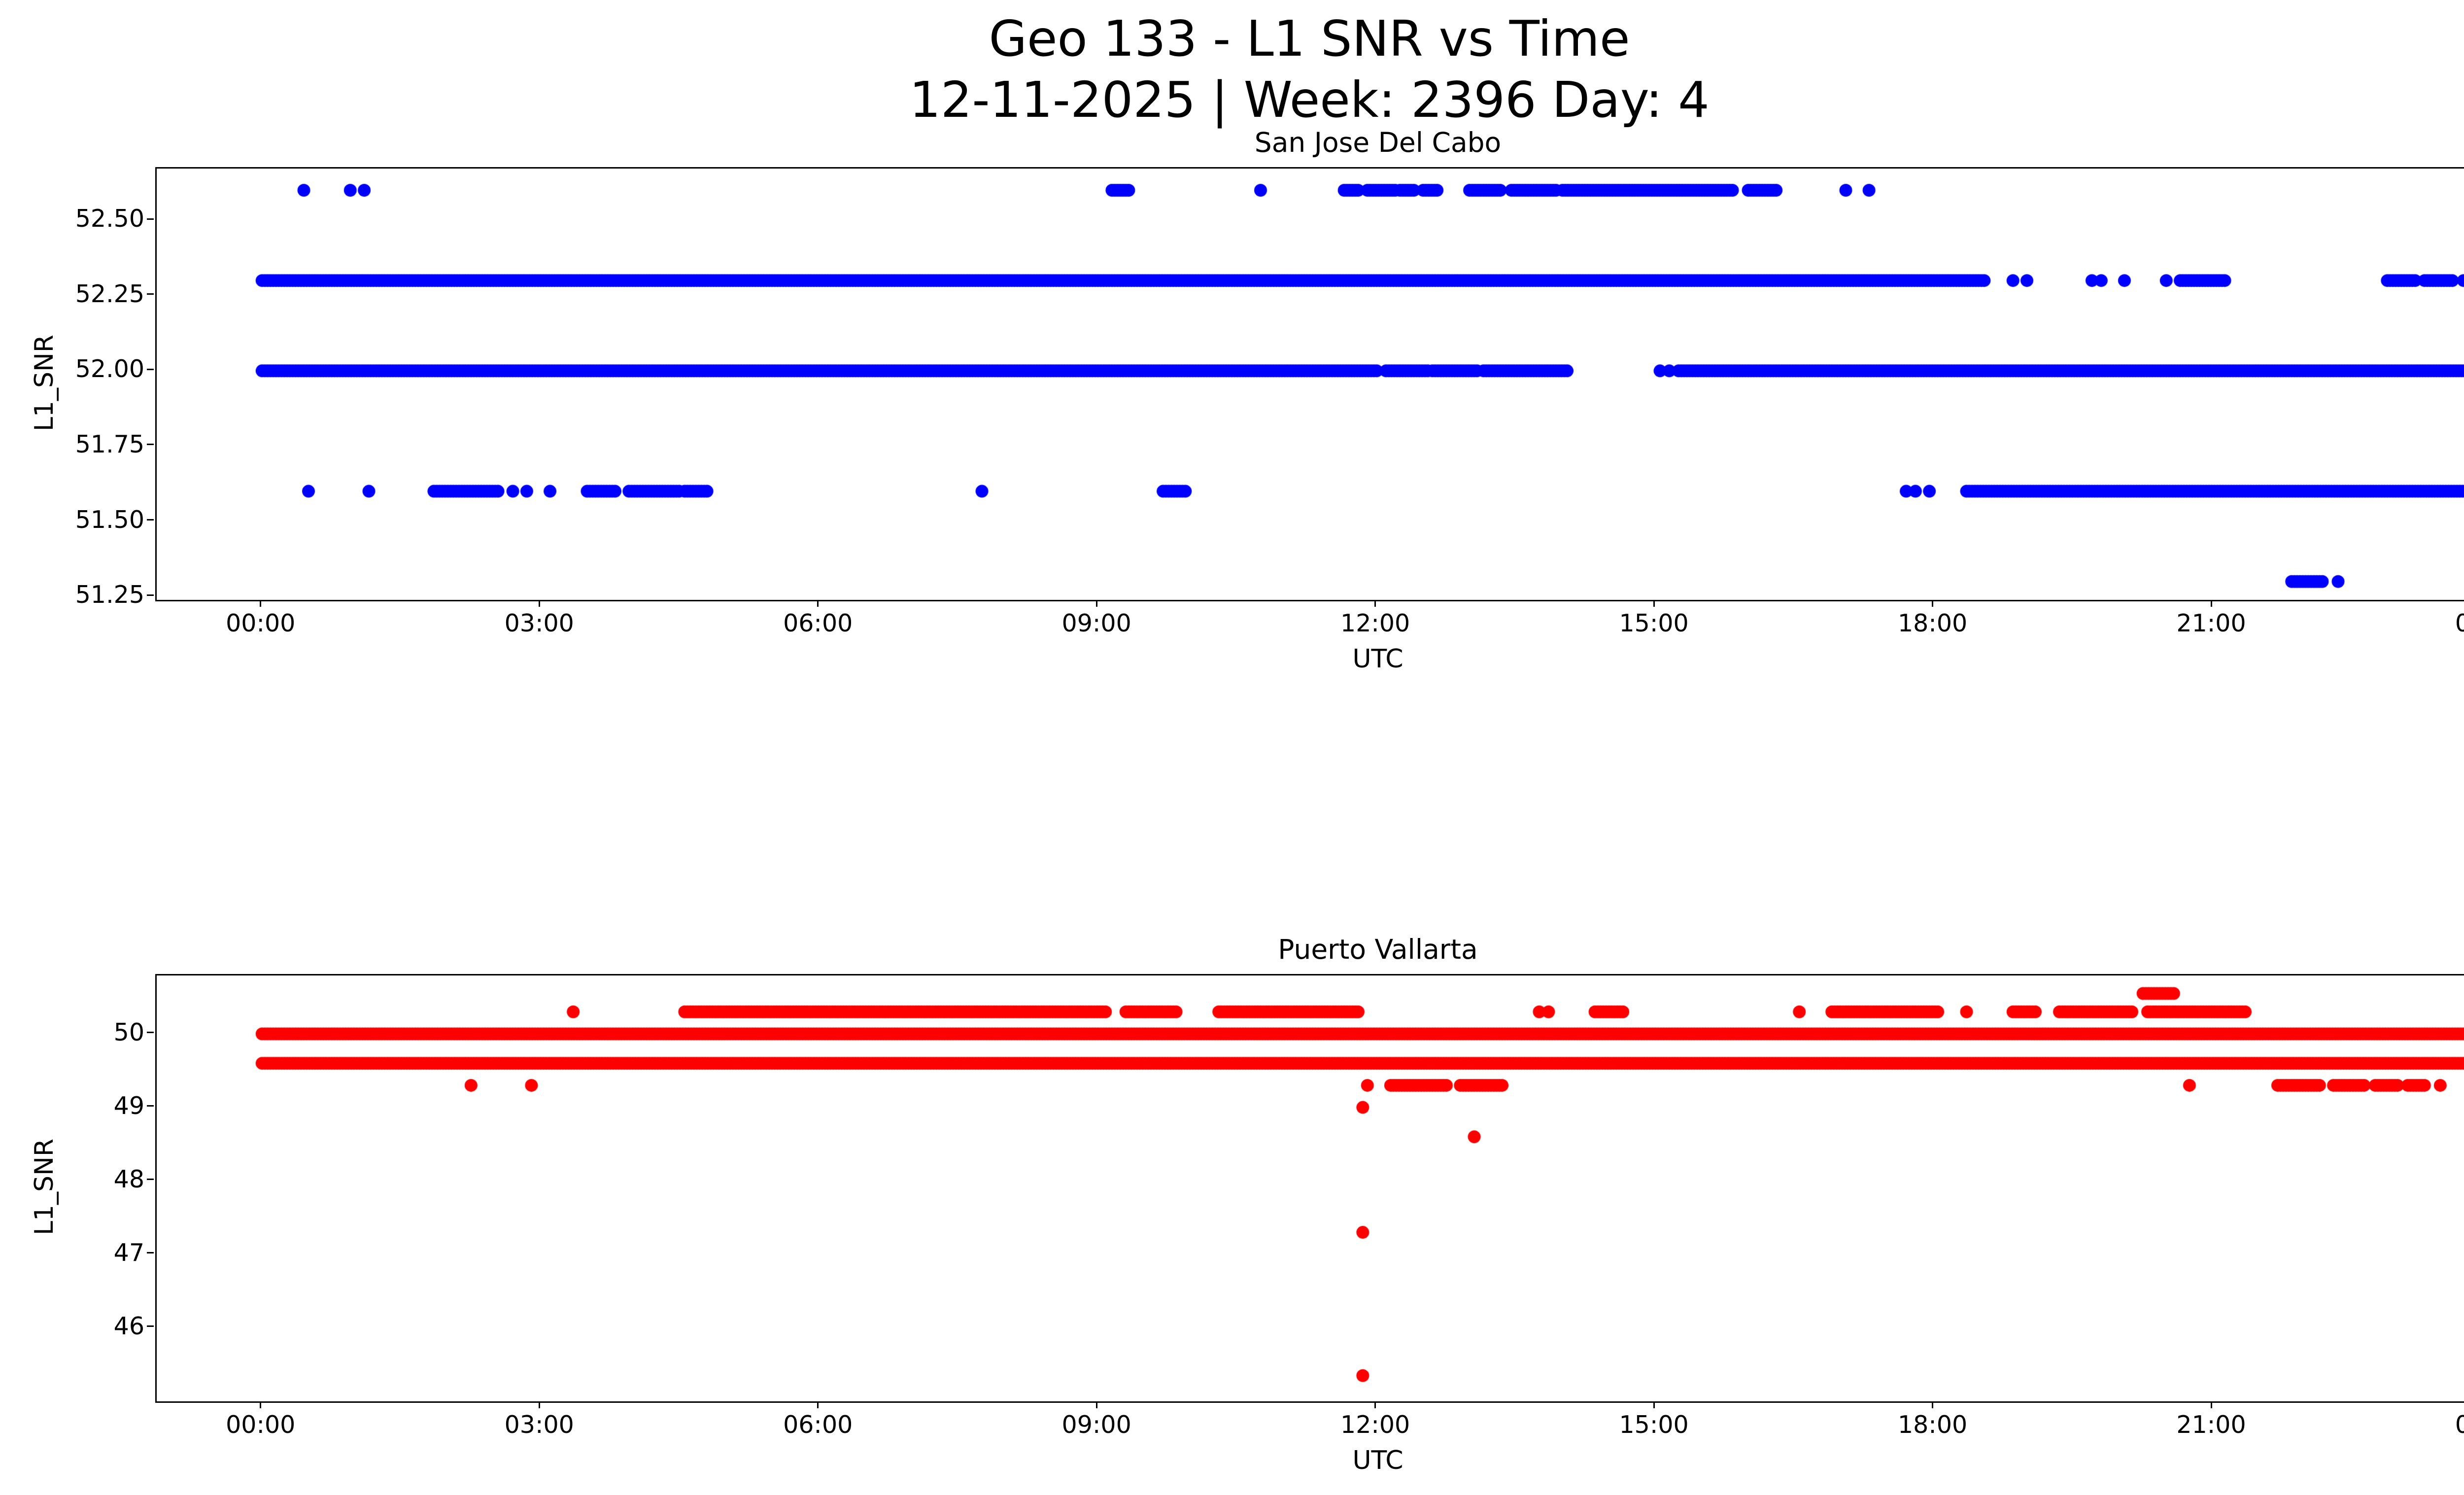 Image resolution: width=2464 pixels, height=1495 pixels. I want to click on y-tick-label: 51.25, so click(109, 595).